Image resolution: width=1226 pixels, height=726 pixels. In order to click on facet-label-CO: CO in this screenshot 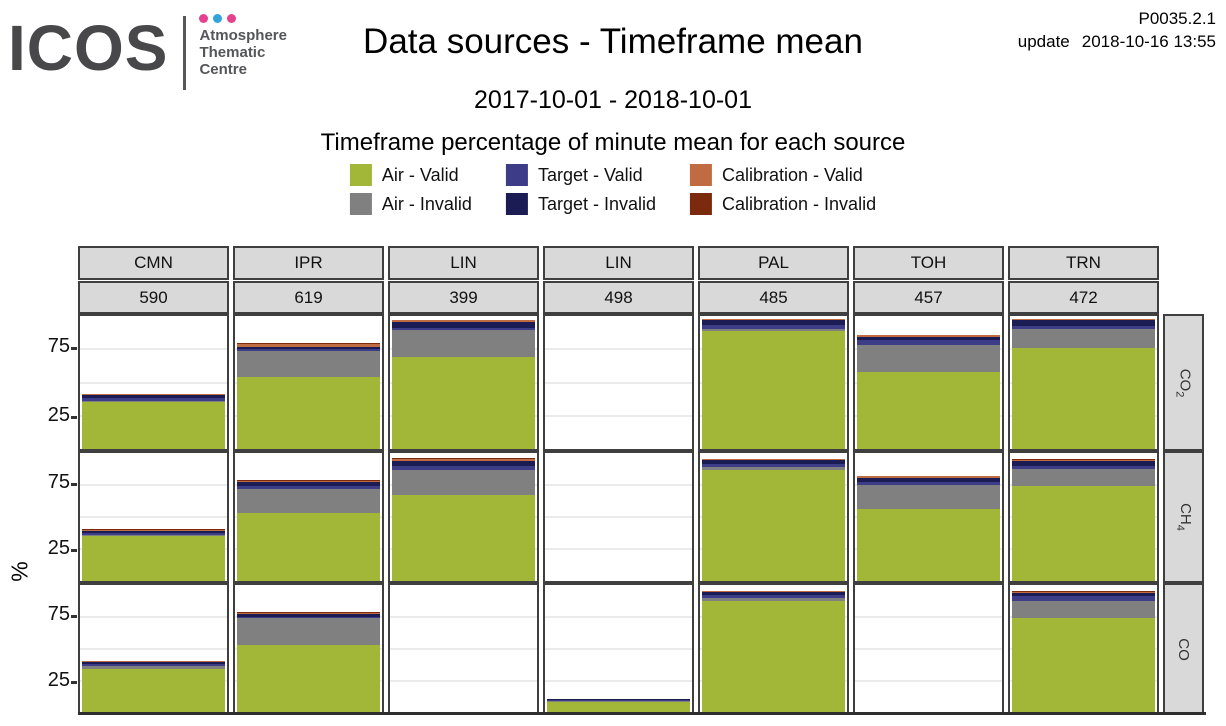, I will do `click(1183, 649)`.